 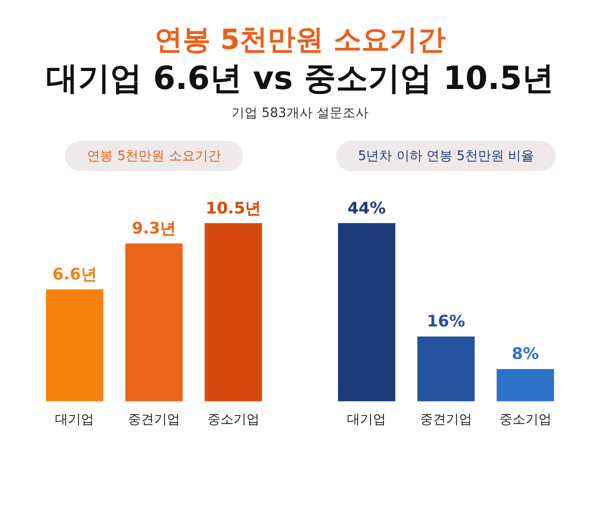 I want to click on data-label: 16%, so click(x=446, y=321).